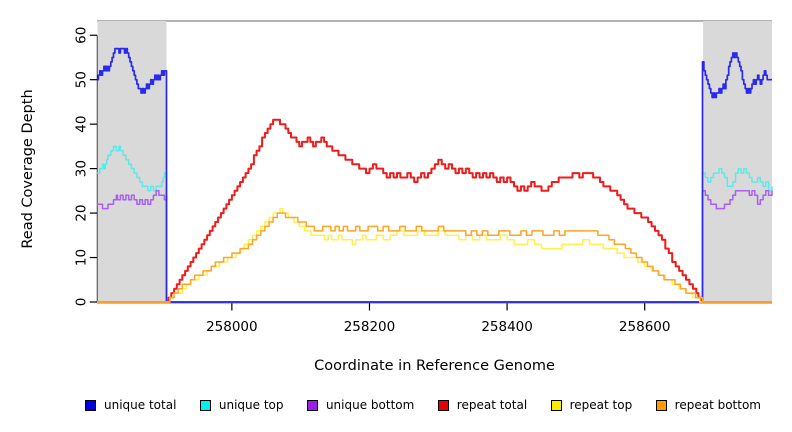 Image resolution: width=792 pixels, height=432 pixels. I want to click on legend-item-unique-bottom: unique bottom, so click(360, 405).